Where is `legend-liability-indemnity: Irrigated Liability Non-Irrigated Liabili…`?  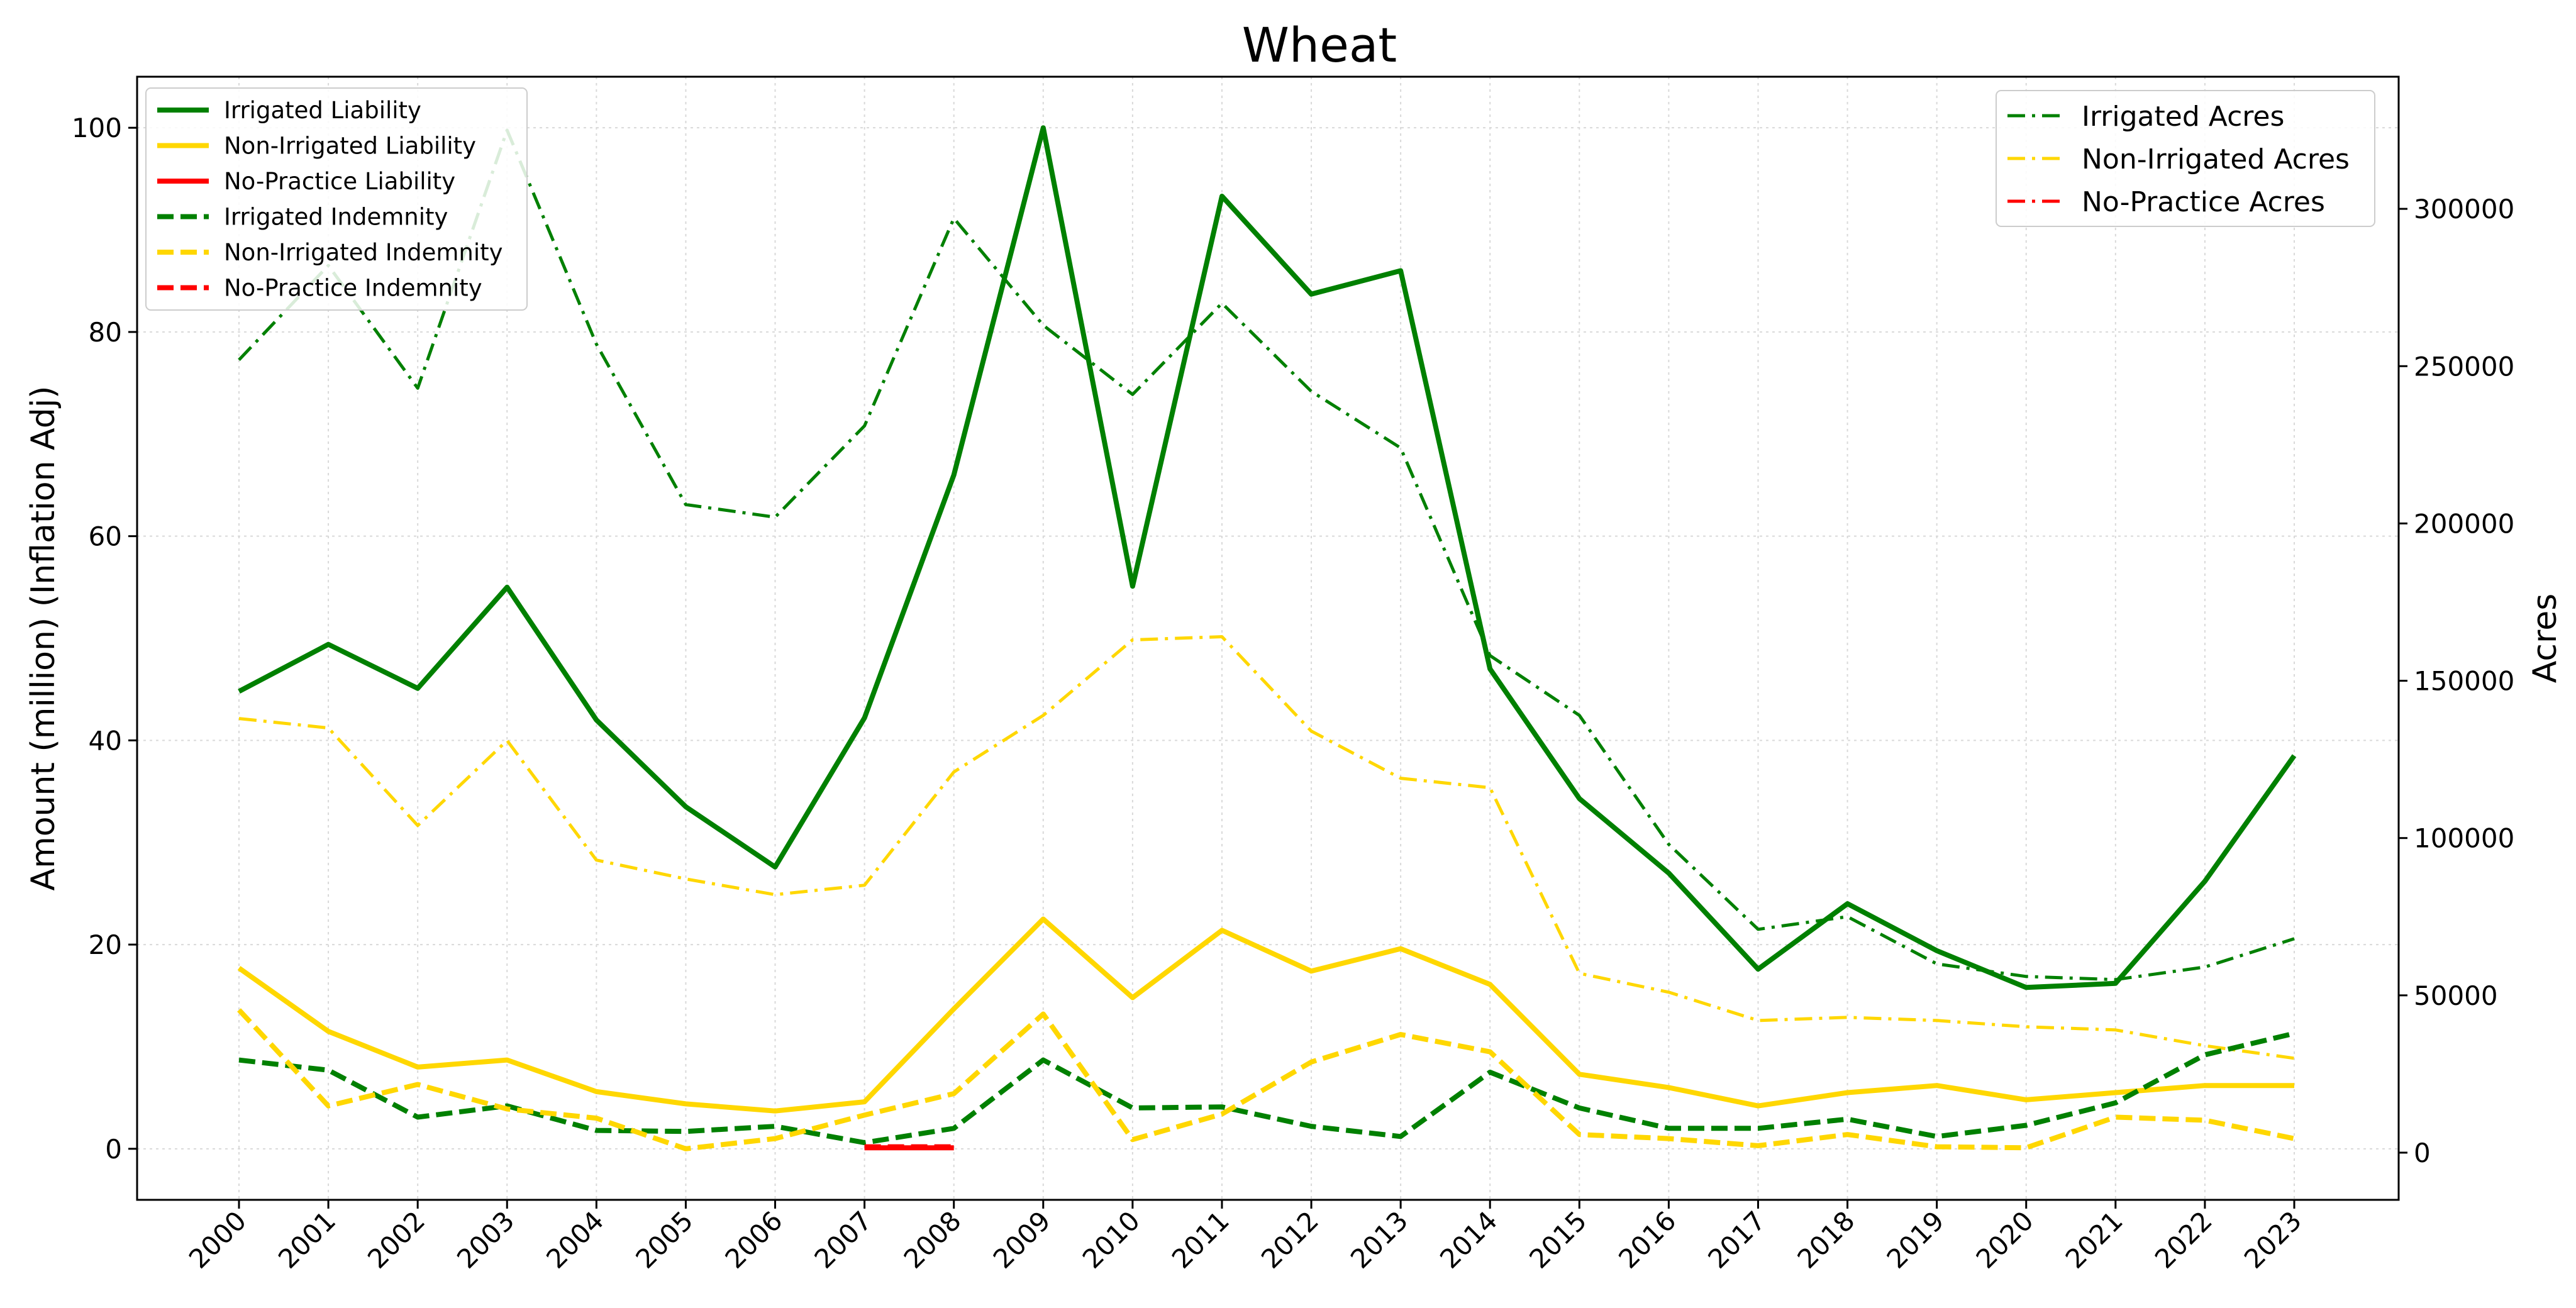
legend-liability-indemnity: Irrigated Liability Non-Irrigated Liabili… is located at coordinates (336, 199).